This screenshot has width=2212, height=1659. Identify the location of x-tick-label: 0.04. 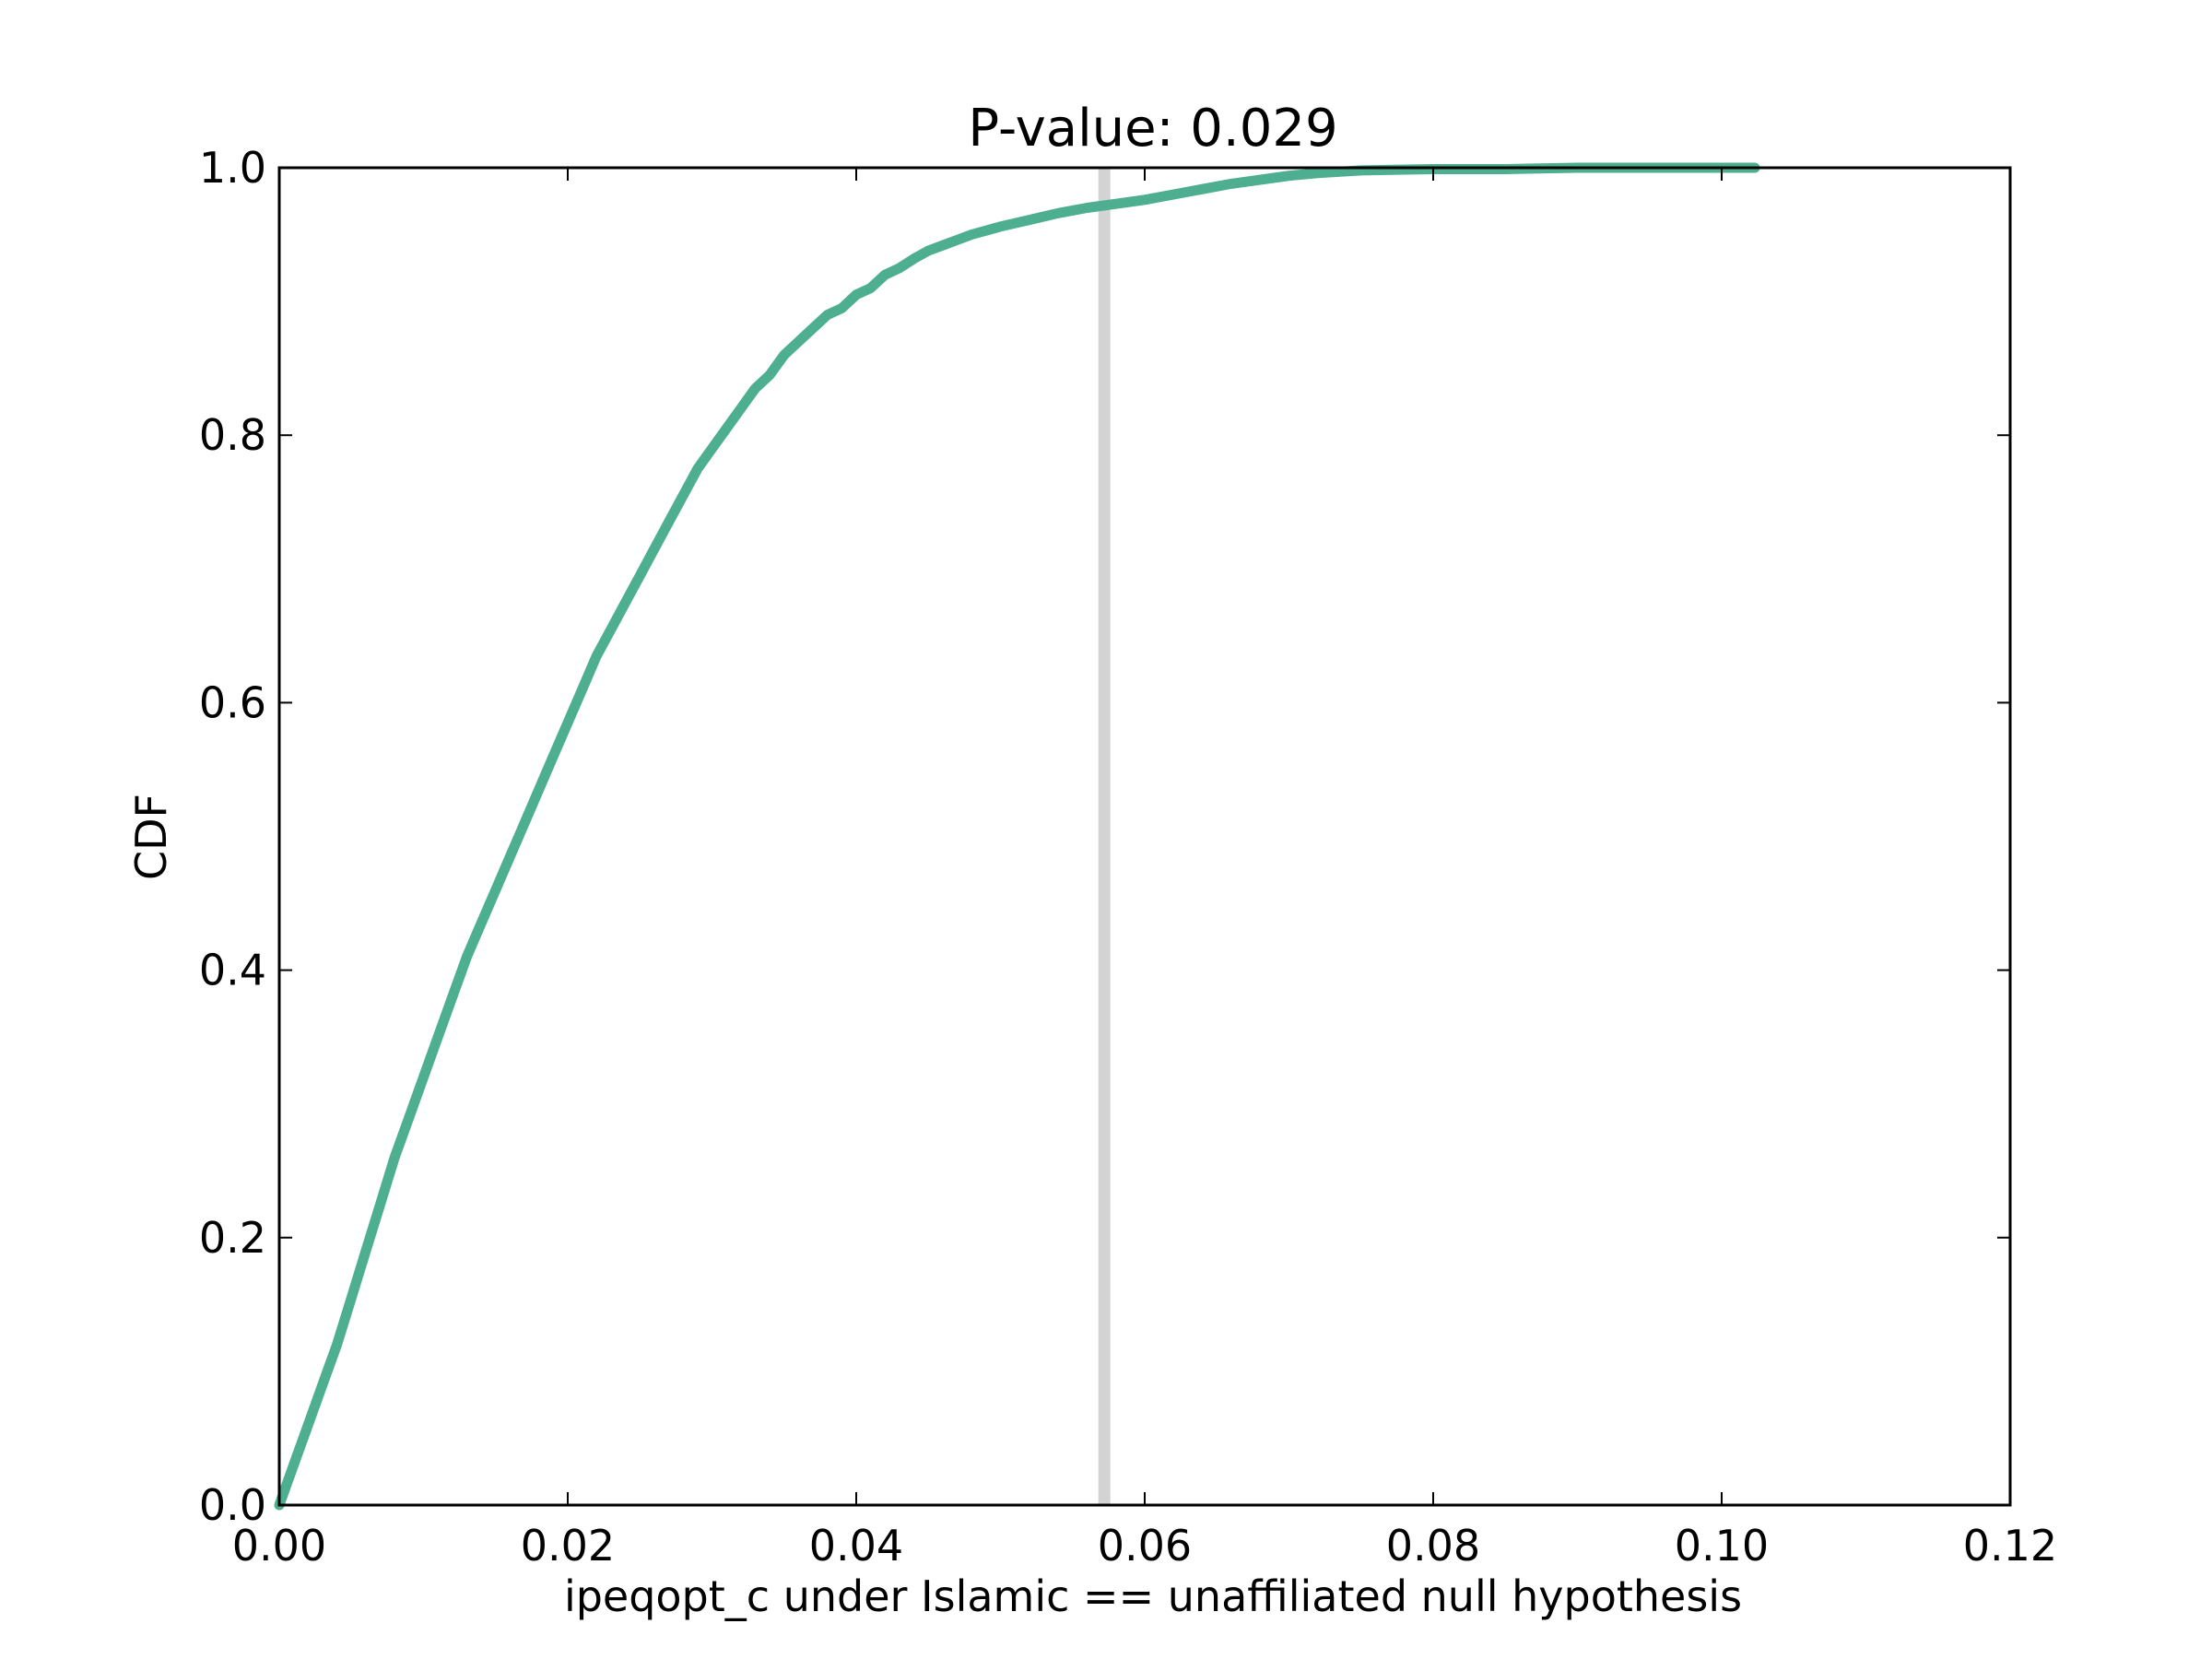
(856, 1546).